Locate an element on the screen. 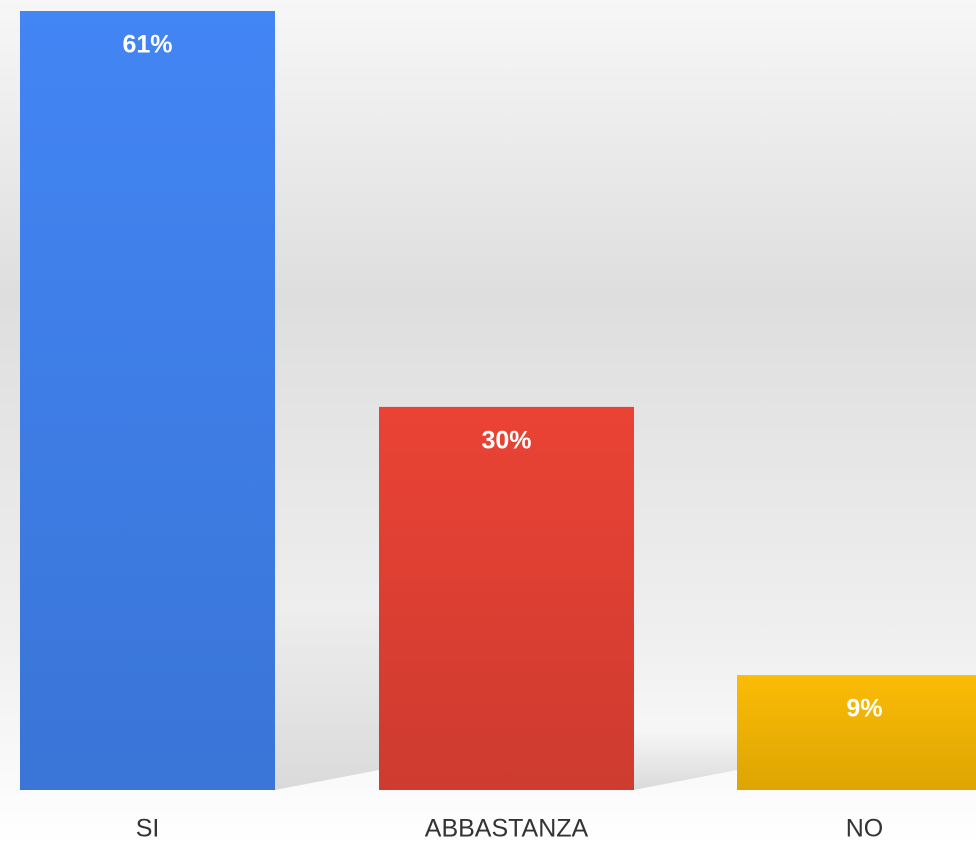 The height and width of the screenshot is (845, 976). data-label: 9% is located at coordinates (864, 709).